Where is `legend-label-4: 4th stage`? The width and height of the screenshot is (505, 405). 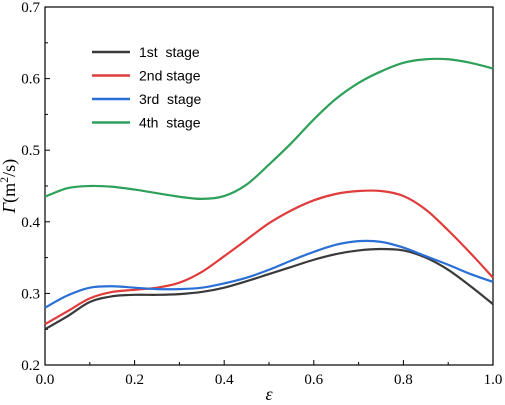
legend-label-4: 4th stage is located at coordinates (170, 123).